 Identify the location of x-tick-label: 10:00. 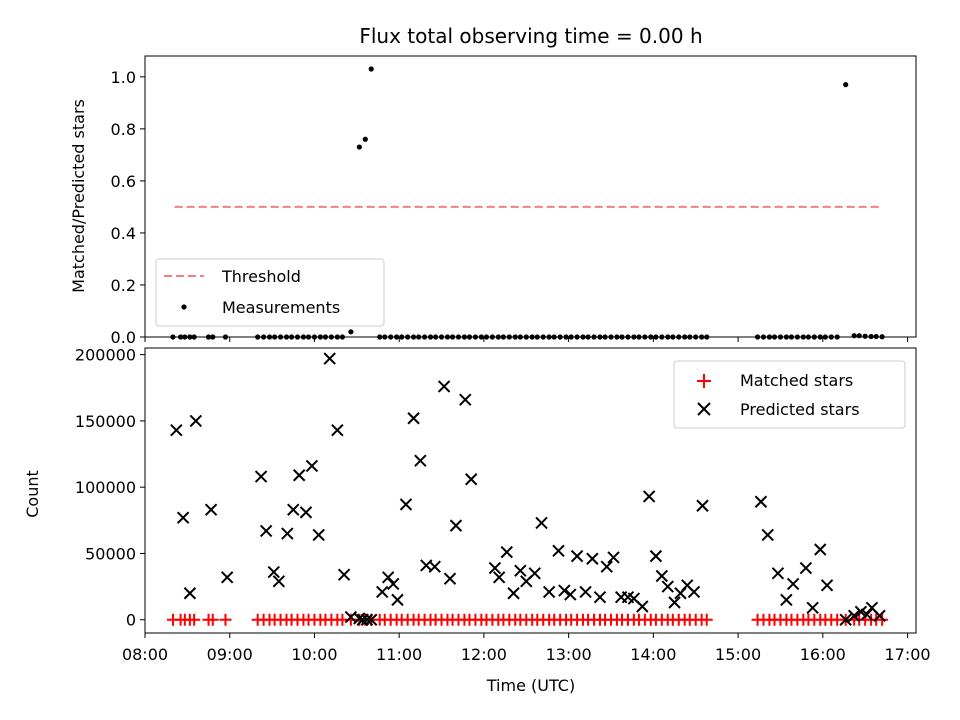
(314, 654).